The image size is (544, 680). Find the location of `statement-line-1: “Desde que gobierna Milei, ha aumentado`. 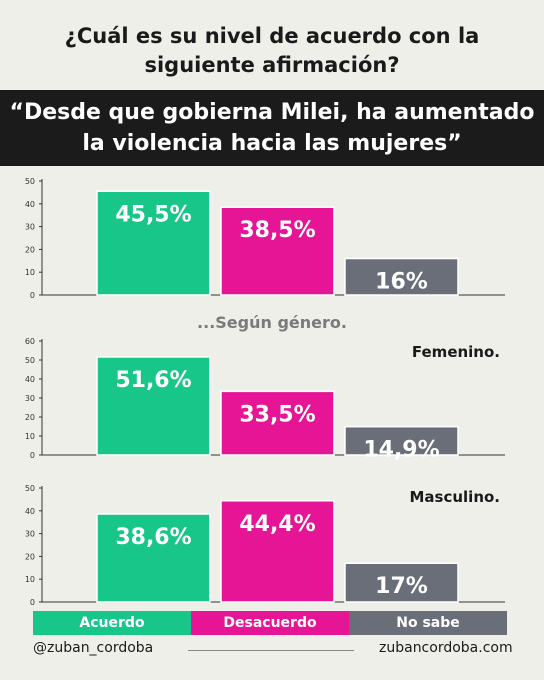

statement-line-1: “Desde que gobierna Milei, ha aumentado is located at coordinates (272, 112).